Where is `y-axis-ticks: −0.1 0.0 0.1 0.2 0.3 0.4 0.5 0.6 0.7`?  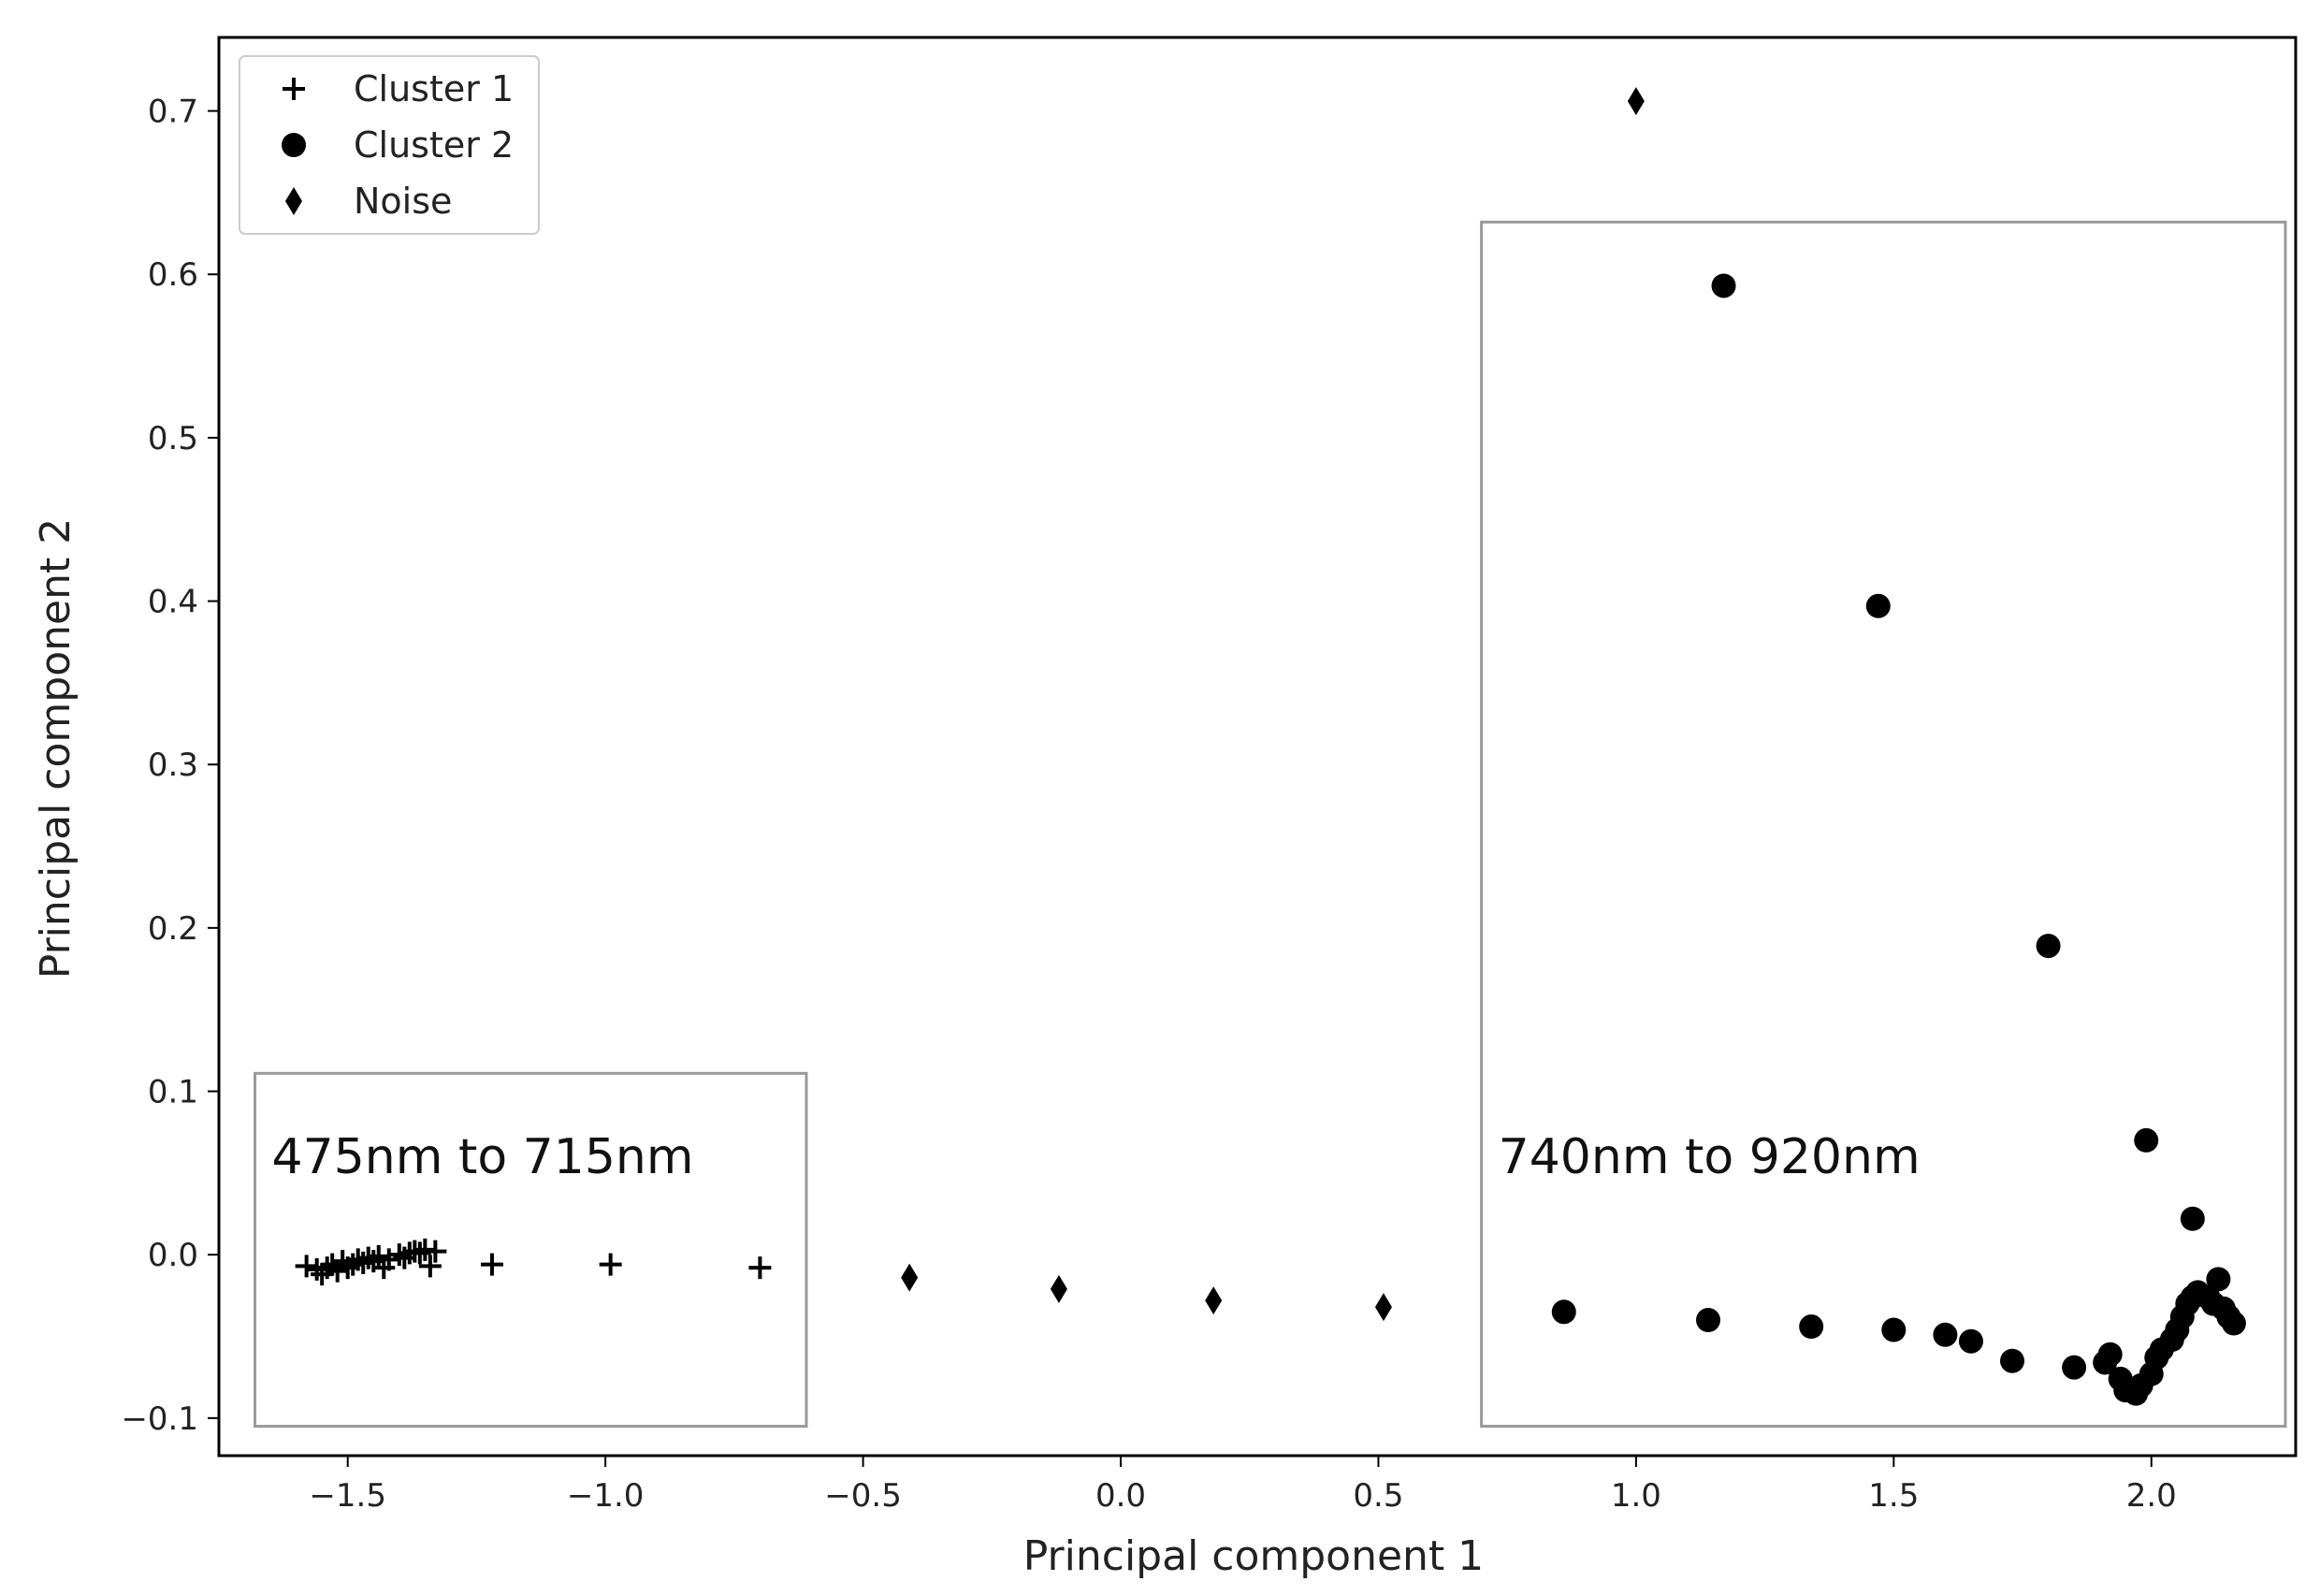 y-axis-ticks: −0.1 0.0 0.1 0.2 0.3 0.4 0.5 0.6 0.7 is located at coordinates (170, 766).